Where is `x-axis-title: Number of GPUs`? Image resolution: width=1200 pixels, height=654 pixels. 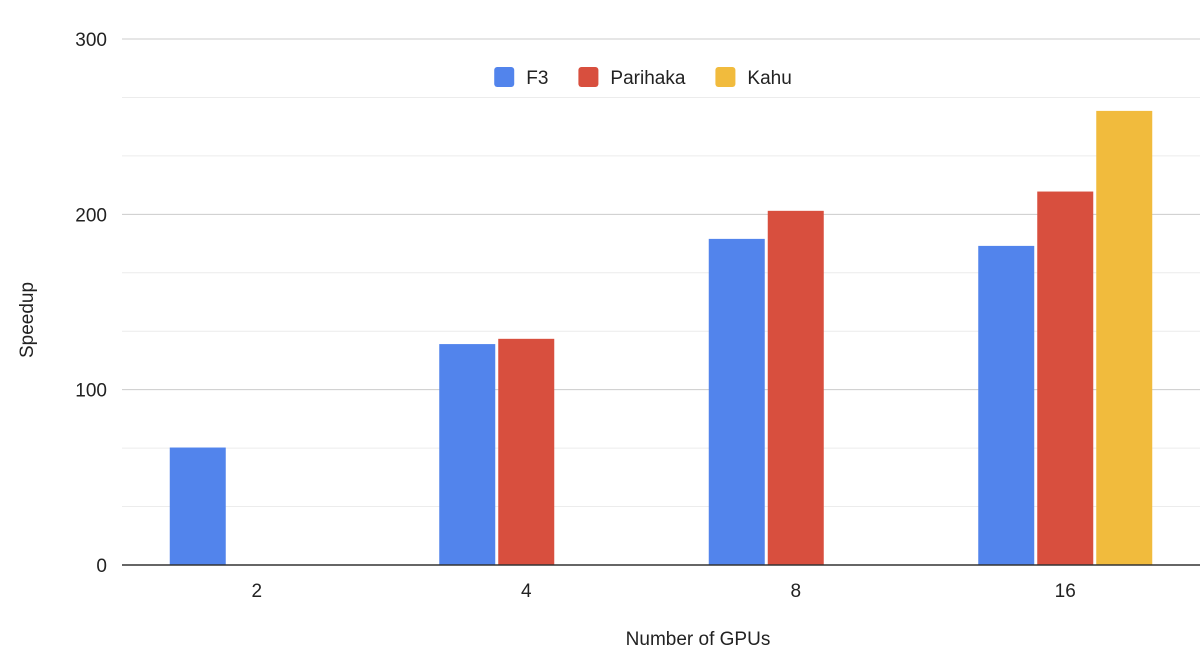 x-axis-title: Number of GPUs is located at coordinates (698, 639).